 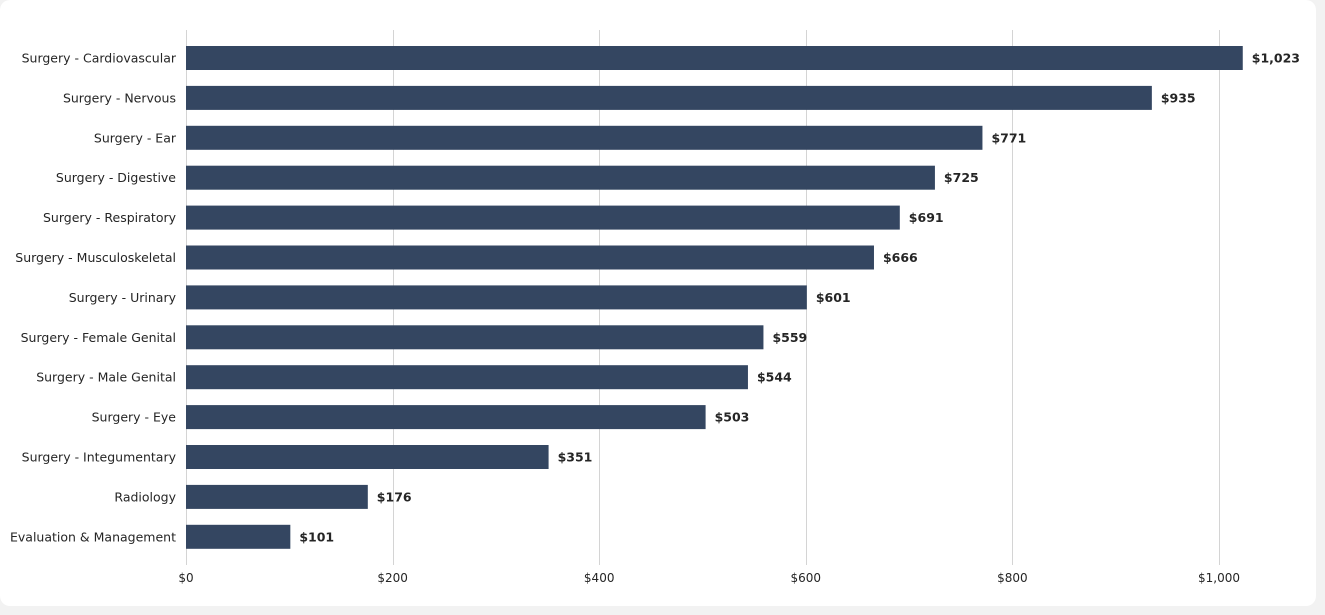 What do you see at coordinates (123, 297) in the screenshot?
I see `category-label: Surgery - Urinary` at bounding box center [123, 297].